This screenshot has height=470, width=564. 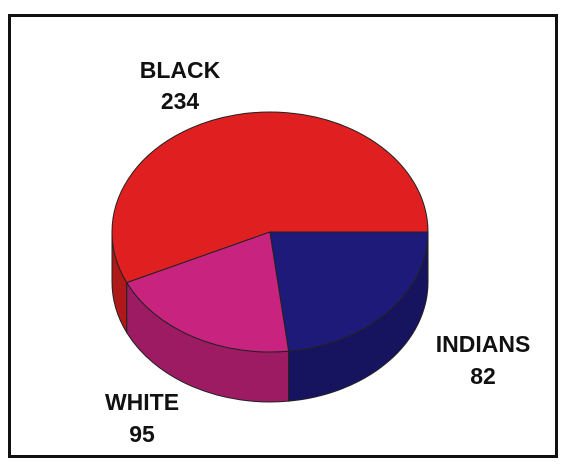 I want to click on slice-label-indians: INDIANS, so click(x=483, y=344).